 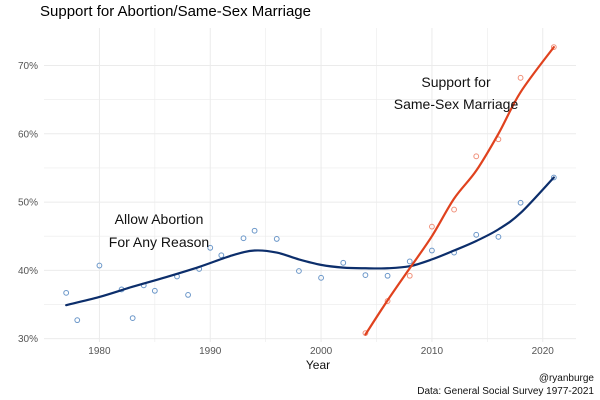 I want to click on annotation-abortion-line-2: For Any Reason, so click(x=159, y=242).